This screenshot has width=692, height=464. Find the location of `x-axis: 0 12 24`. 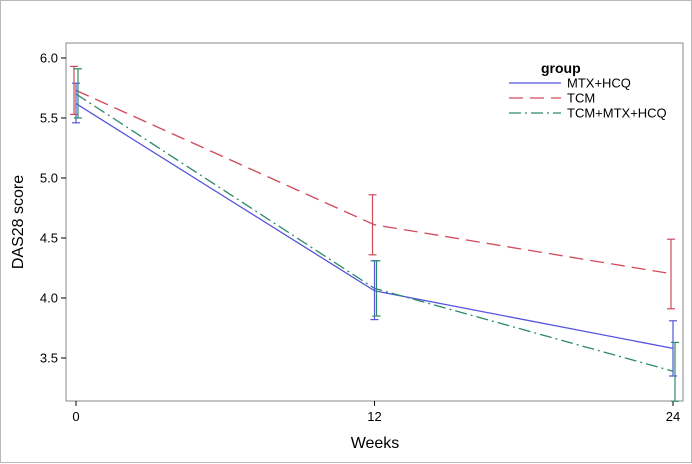

x-axis: 0 12 24 is located at coordinates (376, 412).